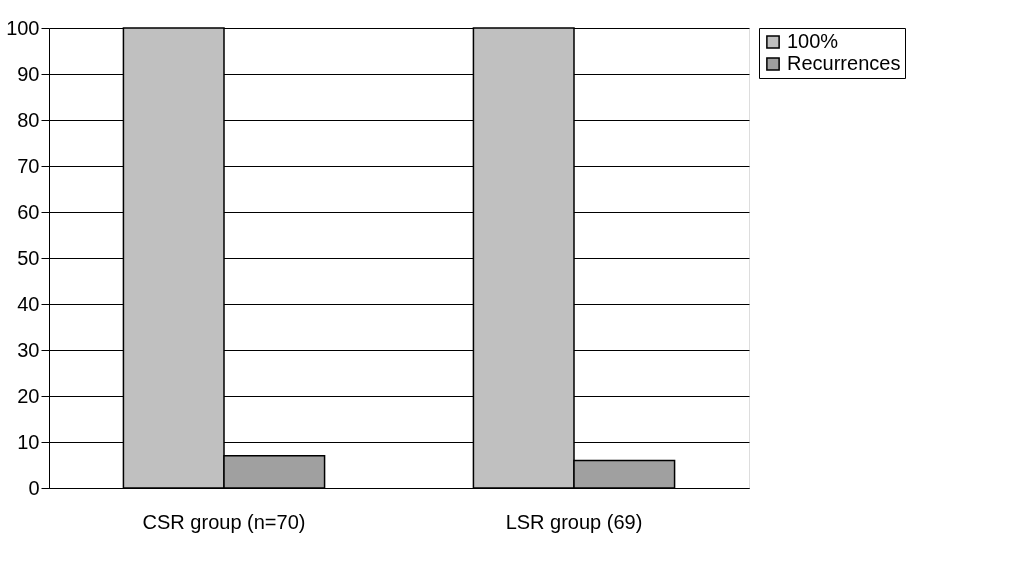 The width and height of the screenshot is (1019, 564). What do you see at coordinates (224, 521) in the screenshot?
I see `x-tick-label: CSR group (n=70)` at bounding box center [224, 521].